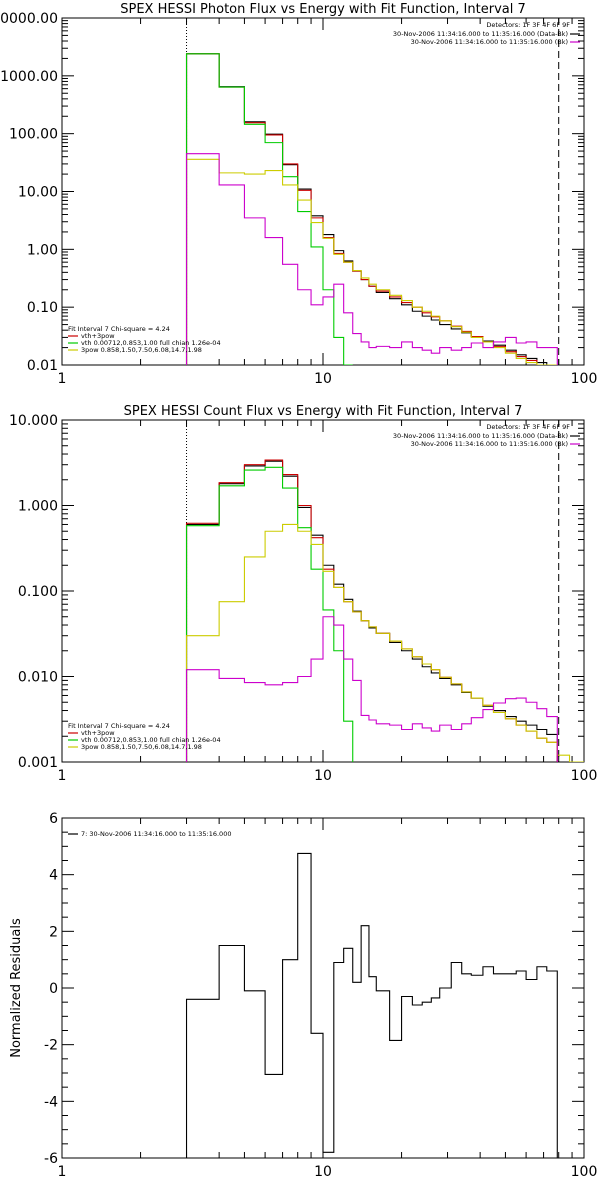 The image size is (600, 1200). I want to click on y-tick-label: 2, so click(53, 932).